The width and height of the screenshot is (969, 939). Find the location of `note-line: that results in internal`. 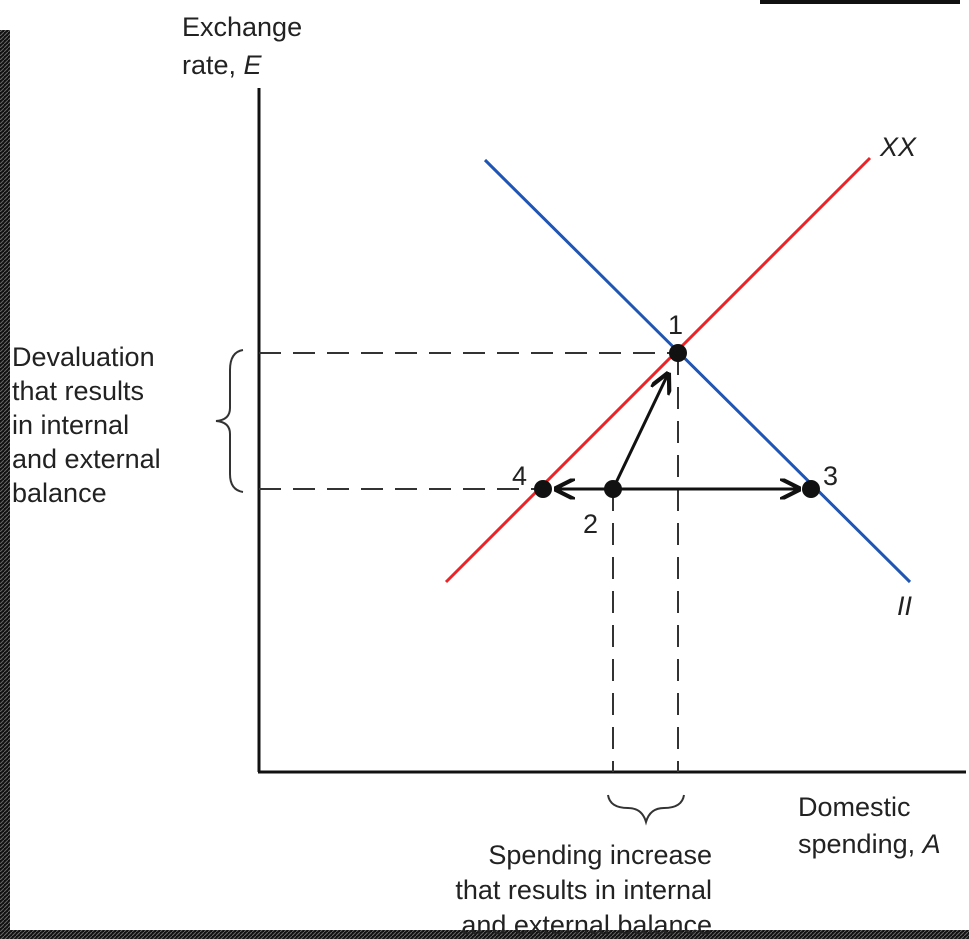

note-line: that results in internal is located at coordinates (583, 890).